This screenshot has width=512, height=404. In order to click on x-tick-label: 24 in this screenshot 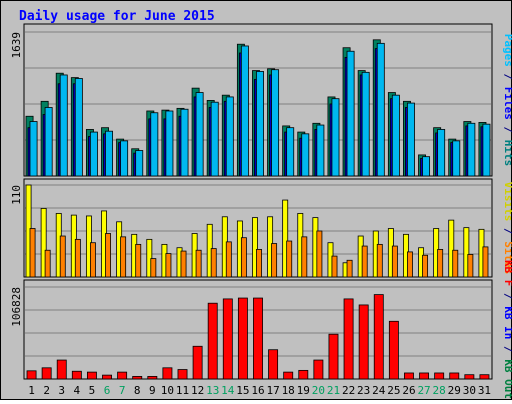, I will do `click(379, 390)`.